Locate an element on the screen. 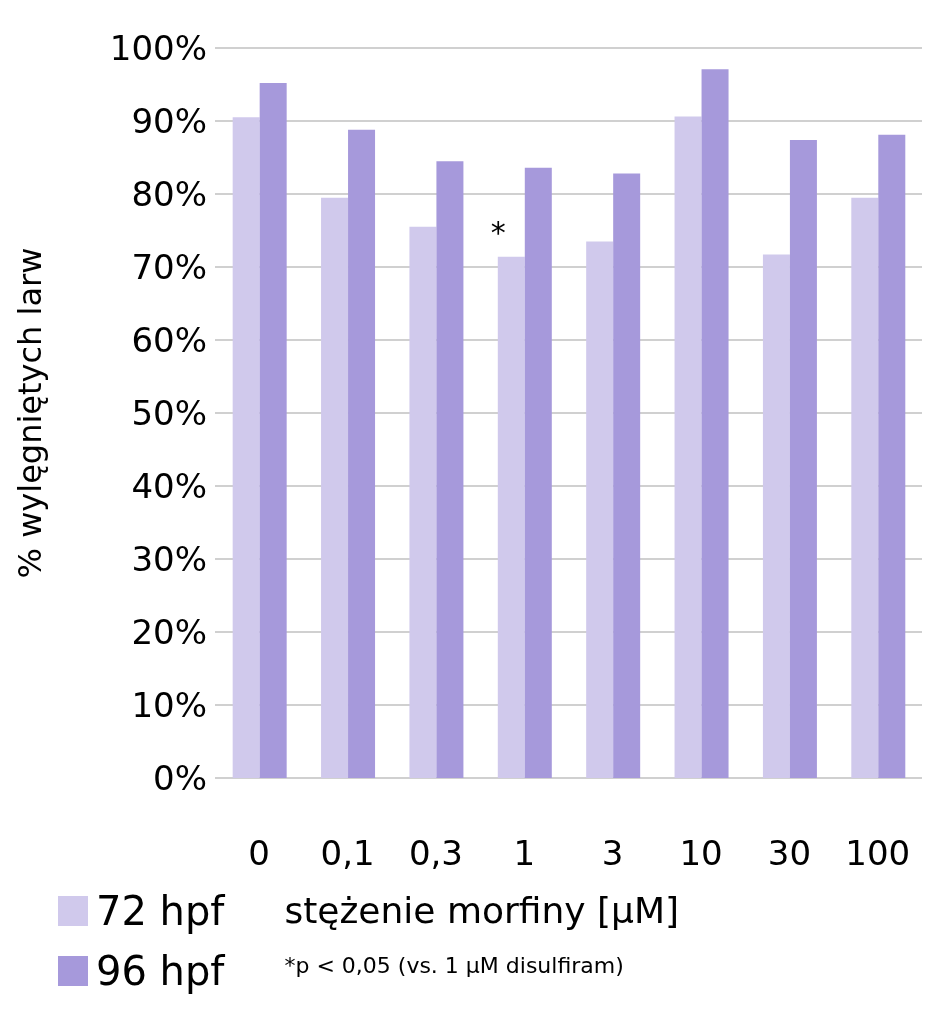 This screenshot has height=1030, width=930. y-tick-label: 100% is located at coordinates (158, 48).